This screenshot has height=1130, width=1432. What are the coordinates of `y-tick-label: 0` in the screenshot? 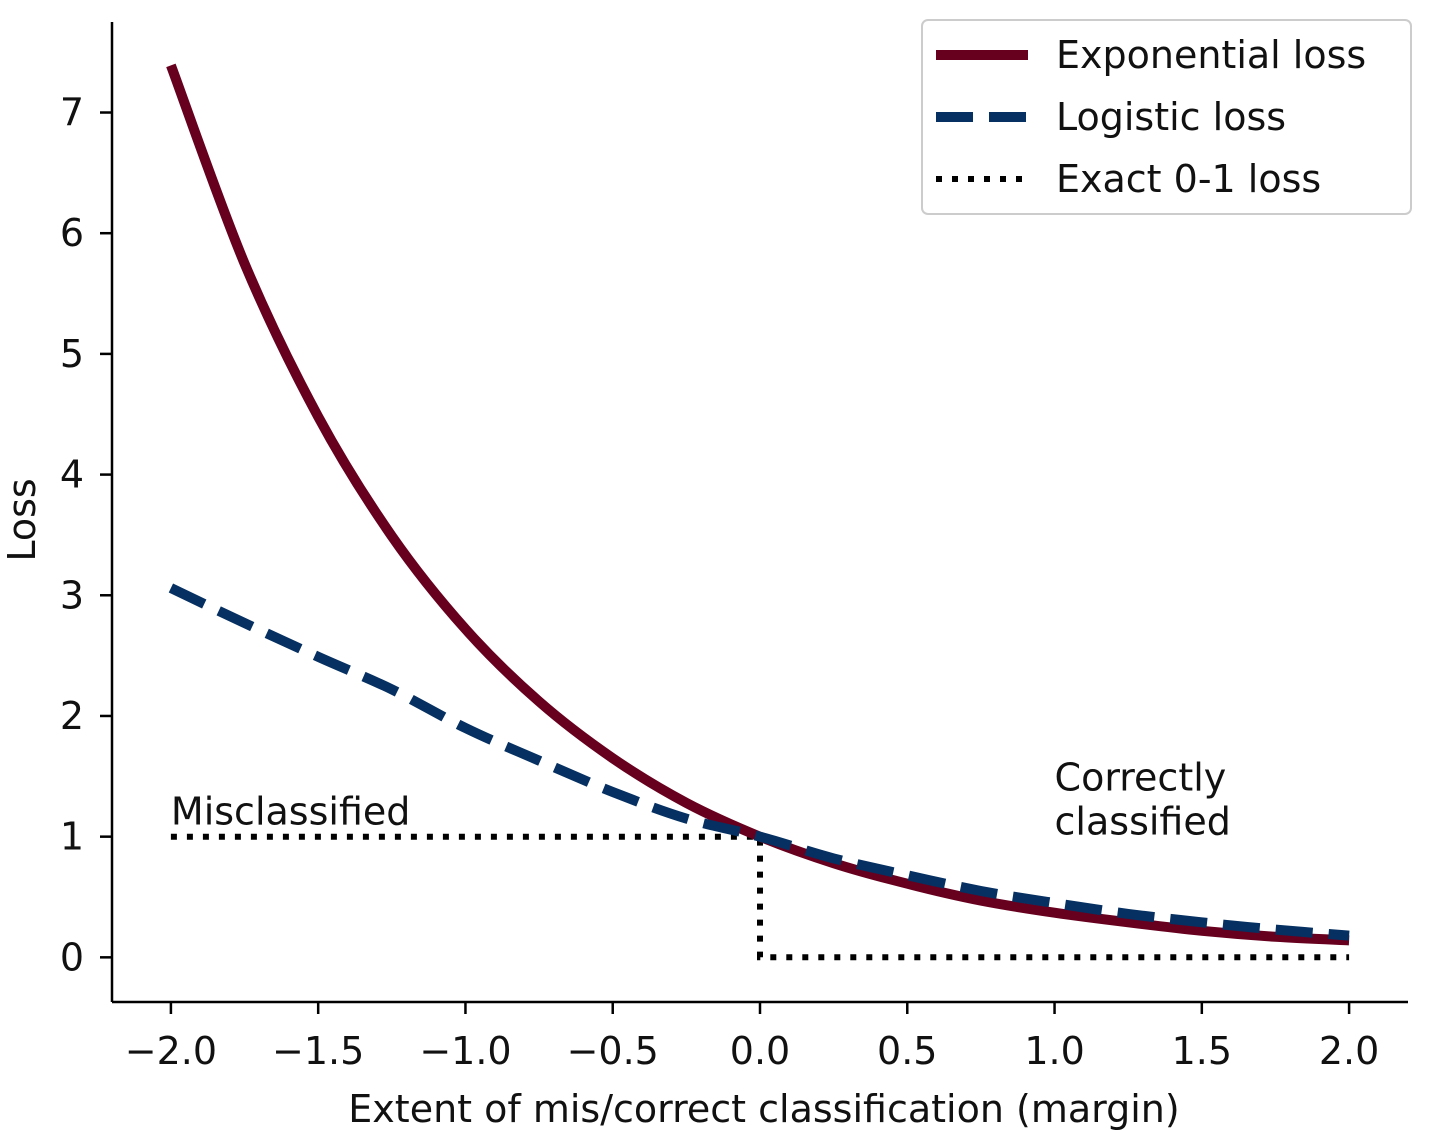 It's located at (72, 957).